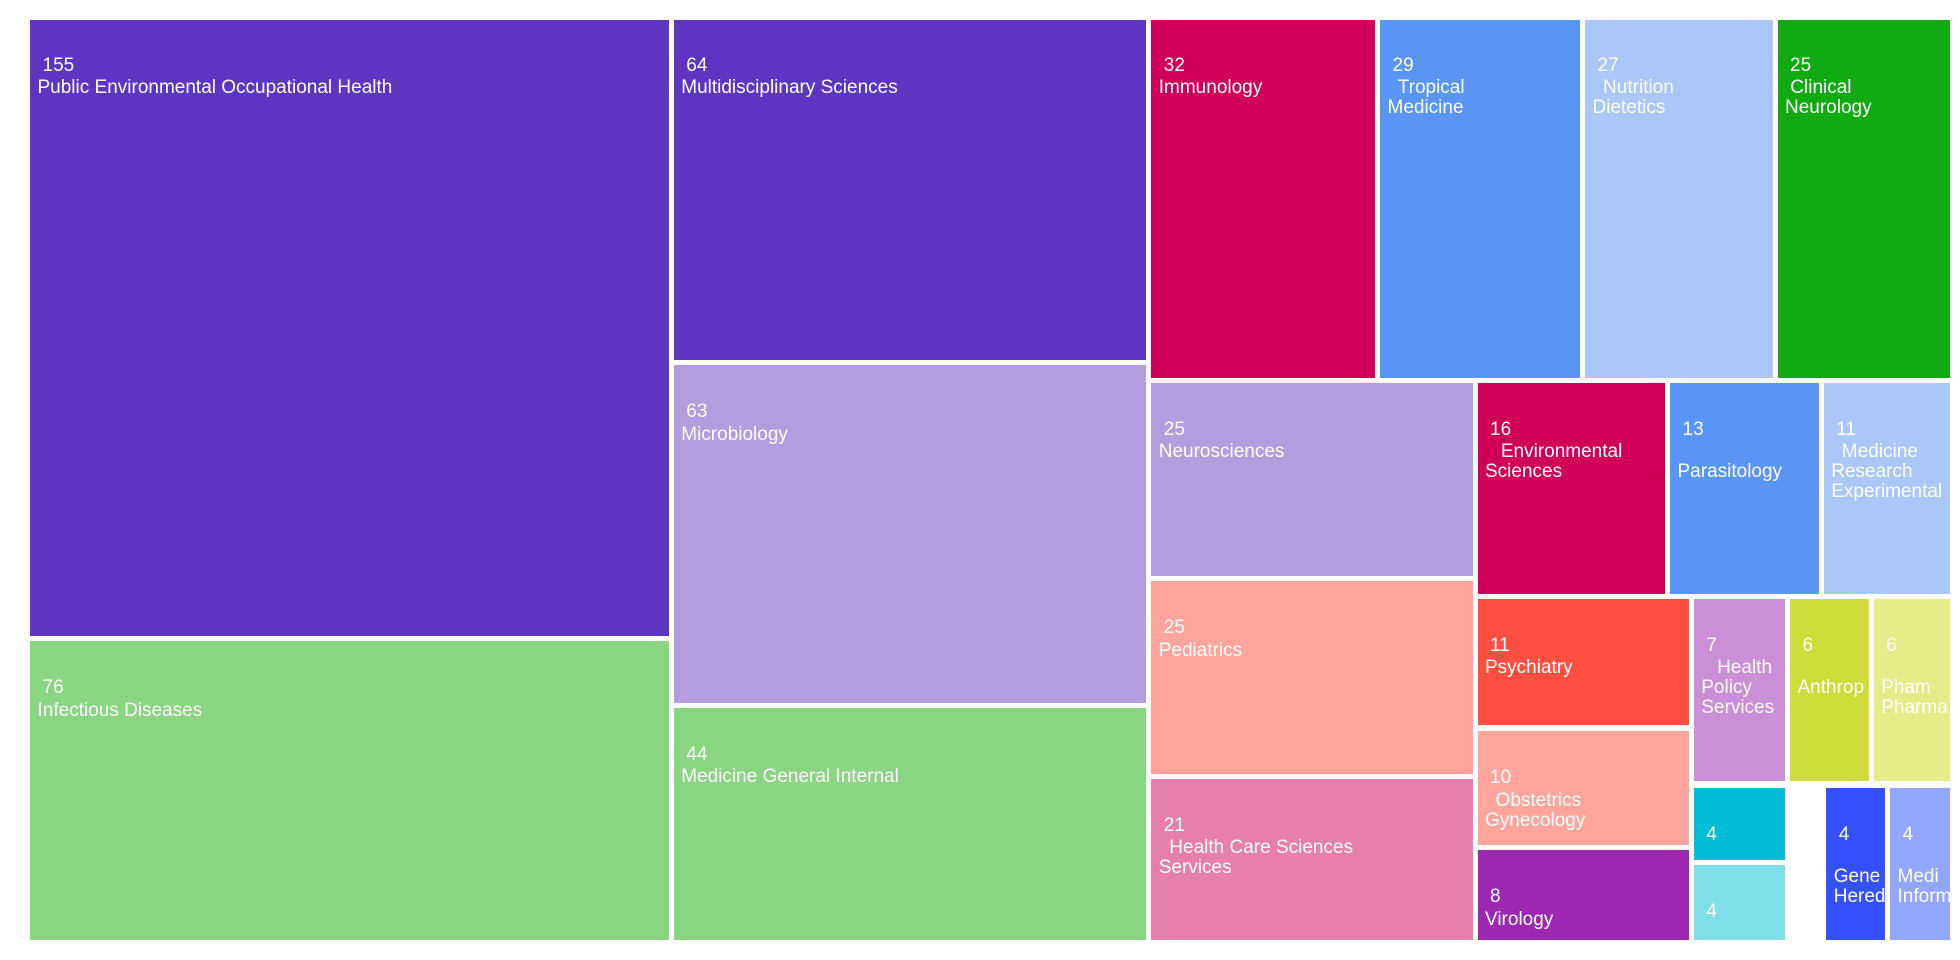  Describe the element at coordinates (1583, 661) in the screenshot. I see `treemap-tile-psychiatry: 11 Psychiatry` at that location.